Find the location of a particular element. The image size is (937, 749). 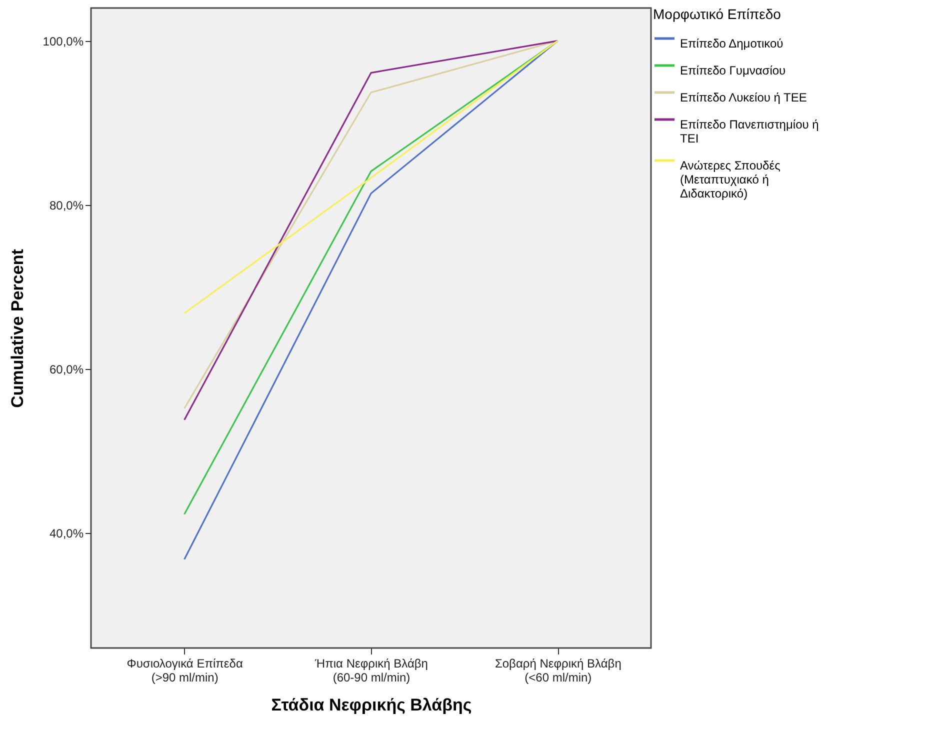

legend-label: Επίπεδο Πανεπιστημίου ή ΤΕΙ is located at coordinates (749, 132).